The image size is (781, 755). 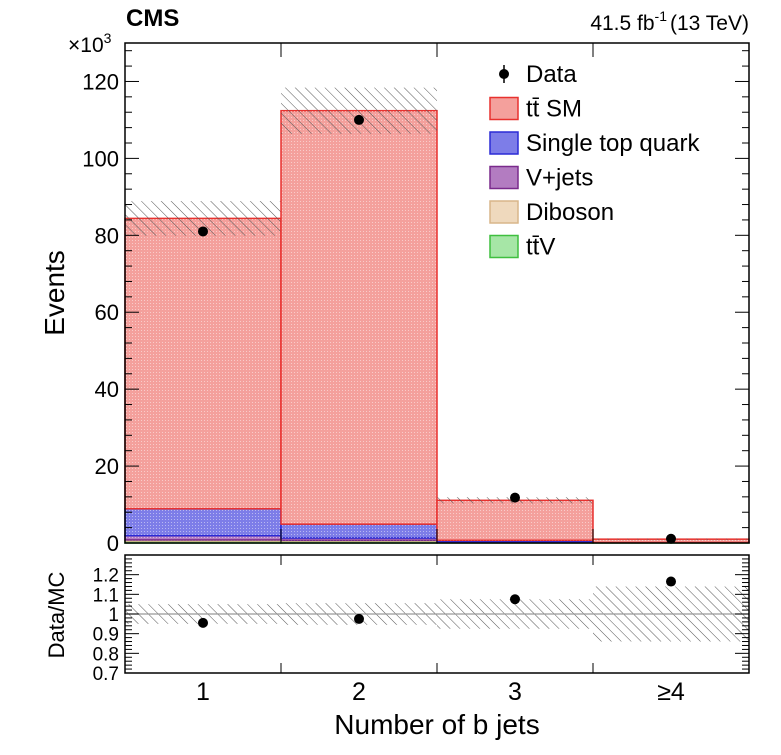 I want to click on x-tick-label: ≥4, so click(x=671, y=692).